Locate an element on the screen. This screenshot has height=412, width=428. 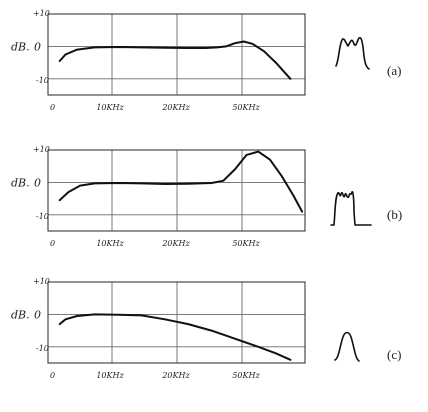
panel-caption: (b) is located at coordinates (394, 214).